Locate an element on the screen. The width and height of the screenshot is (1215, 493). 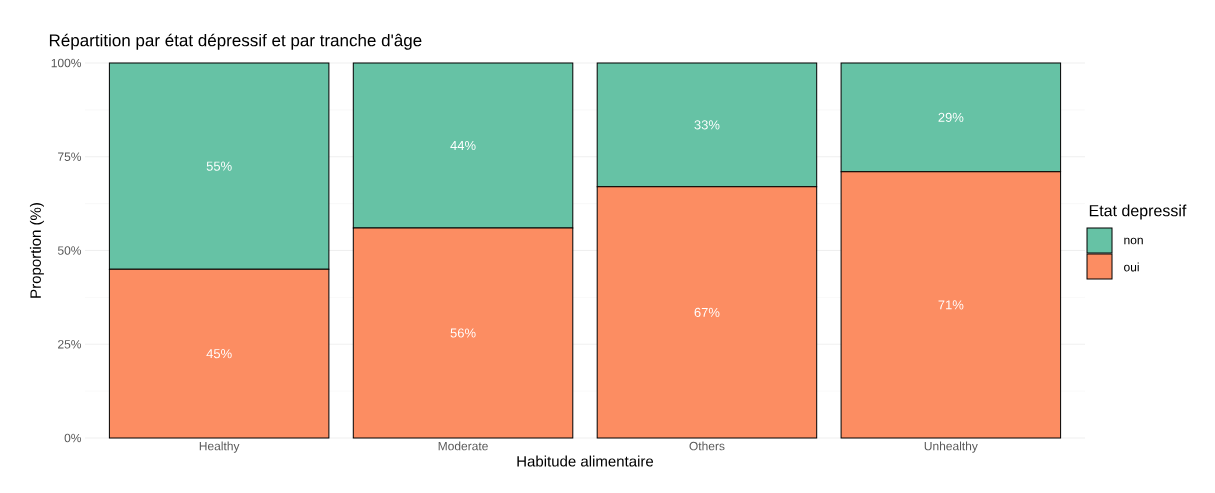
y-tick-label: 0% is located at coordinates (73, 438).